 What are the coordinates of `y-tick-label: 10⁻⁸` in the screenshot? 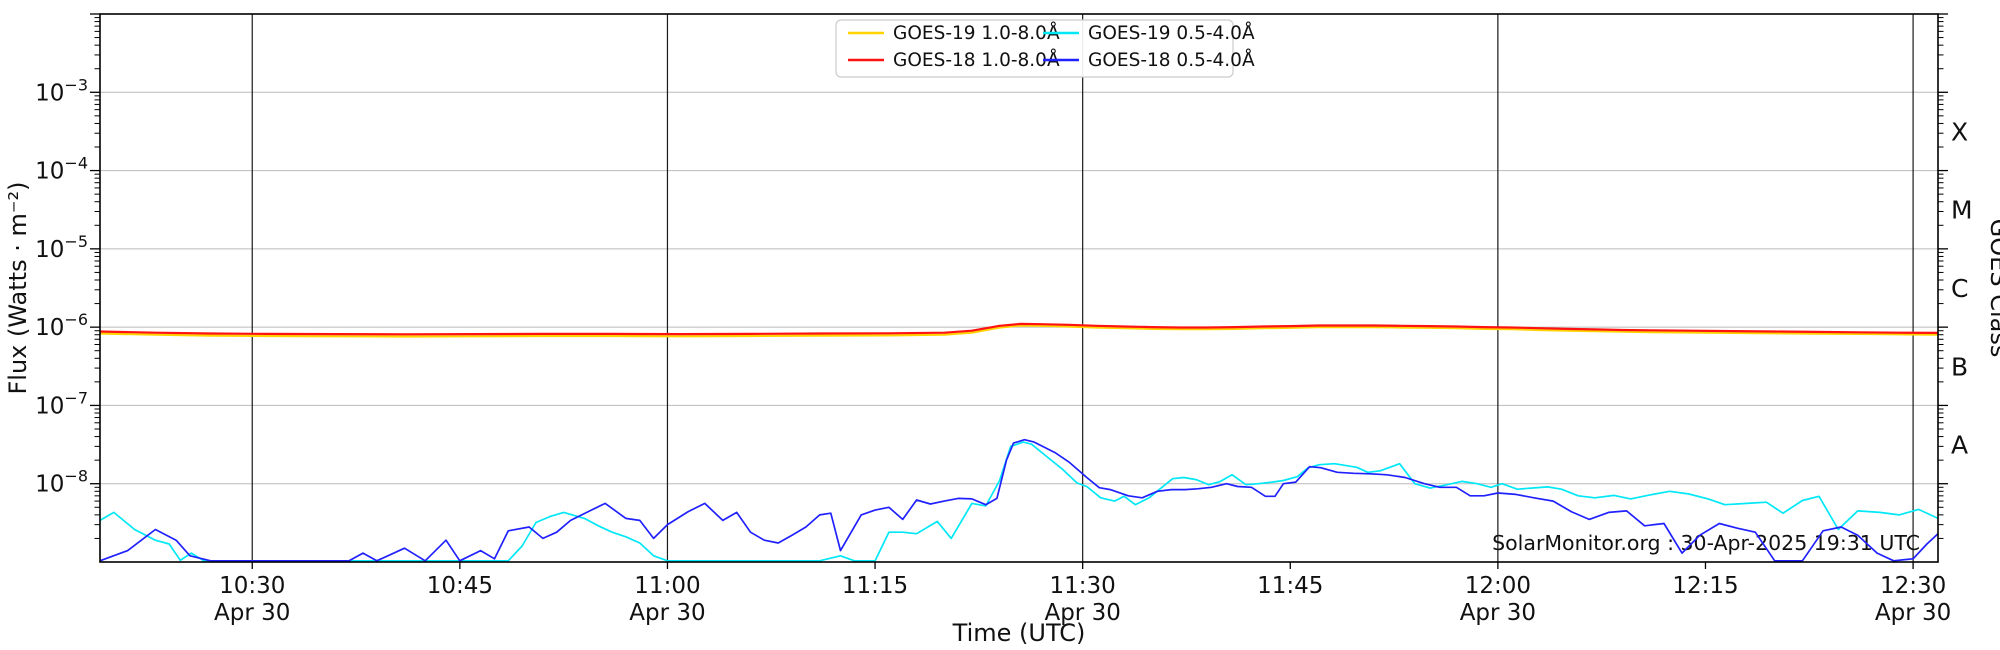 It's located at (61, 482).